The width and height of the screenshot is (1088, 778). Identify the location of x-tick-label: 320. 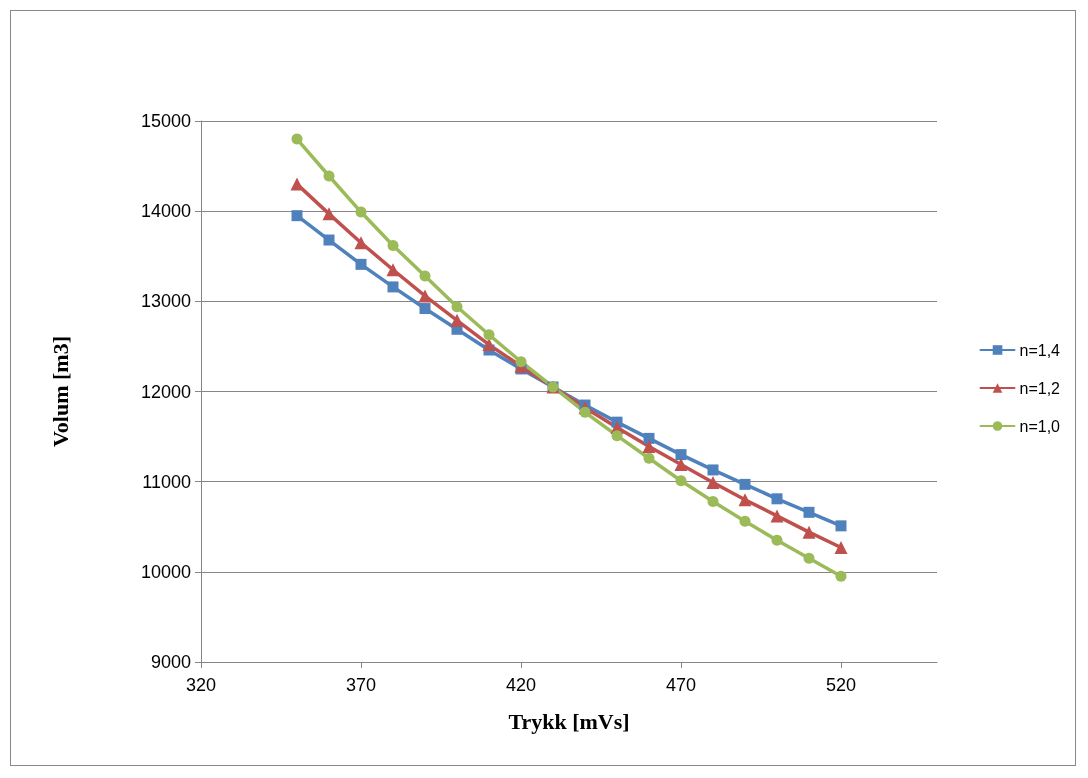
(201, 685).